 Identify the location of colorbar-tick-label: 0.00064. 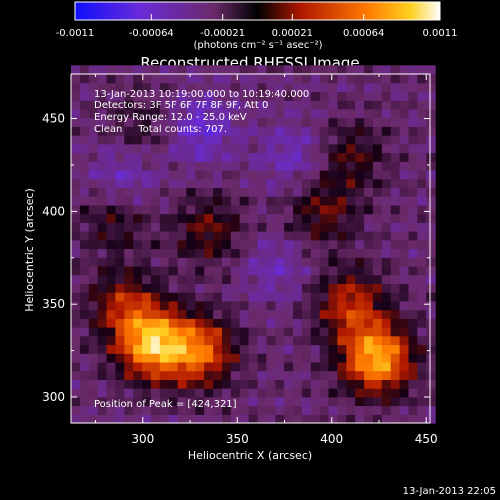
(363, 33).